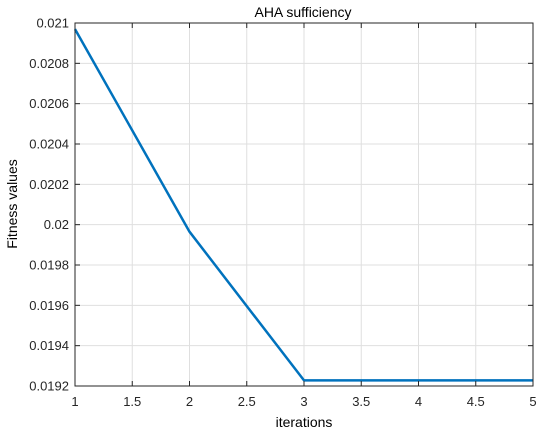 The width and height of the screenshot is (550, 436). What do you see at coordinates (247, 401) in the screenshot?
I see `x-tick-label: 2.5` at bounding box center [247, 401].